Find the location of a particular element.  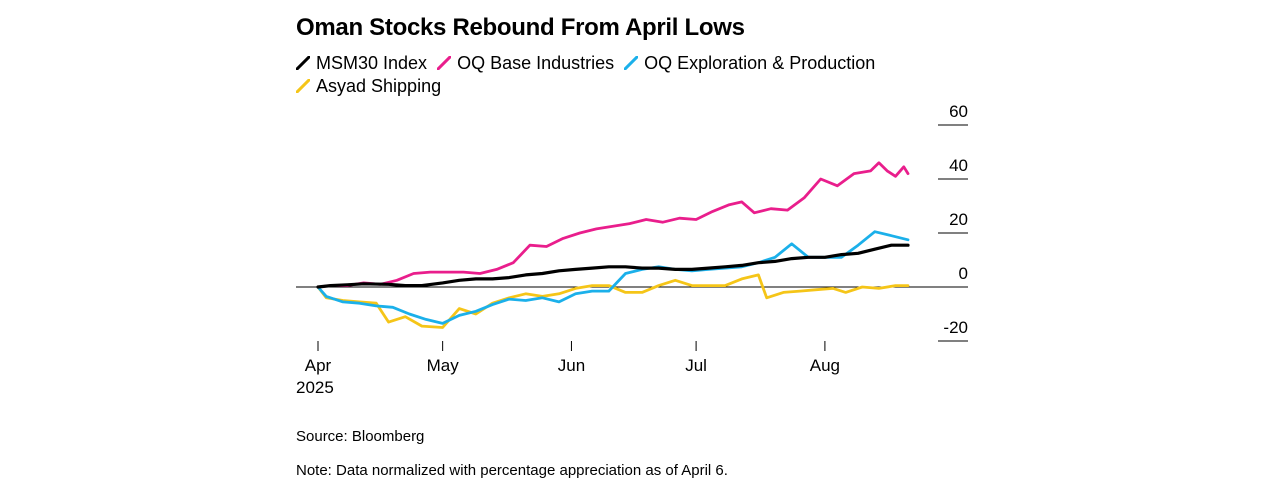

series-line-oq-base-industries is located at coordinates (613, 225).